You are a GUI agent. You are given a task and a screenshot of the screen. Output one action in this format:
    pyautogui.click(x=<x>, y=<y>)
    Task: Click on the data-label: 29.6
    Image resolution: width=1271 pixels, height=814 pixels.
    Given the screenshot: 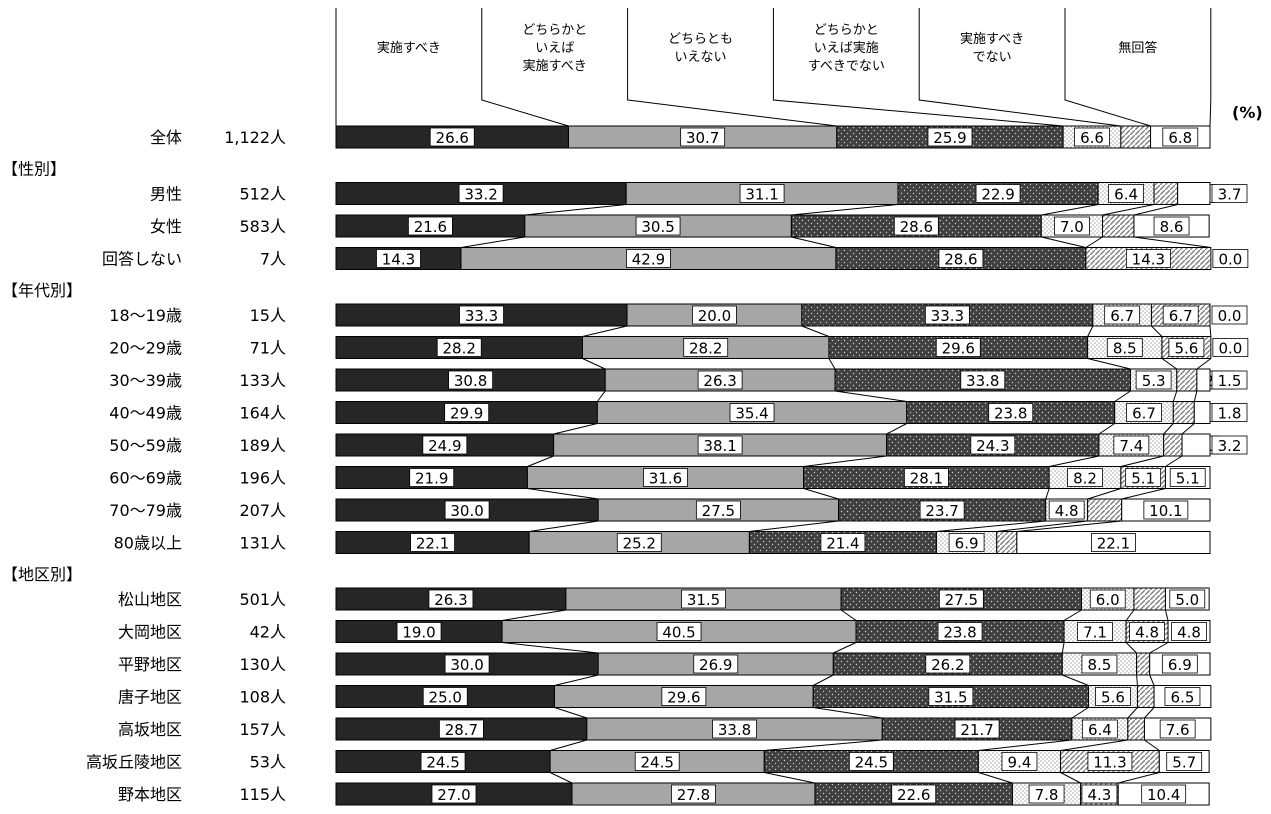 What is the action you would take?
    pyautogui.click(x=958, y=349)
    